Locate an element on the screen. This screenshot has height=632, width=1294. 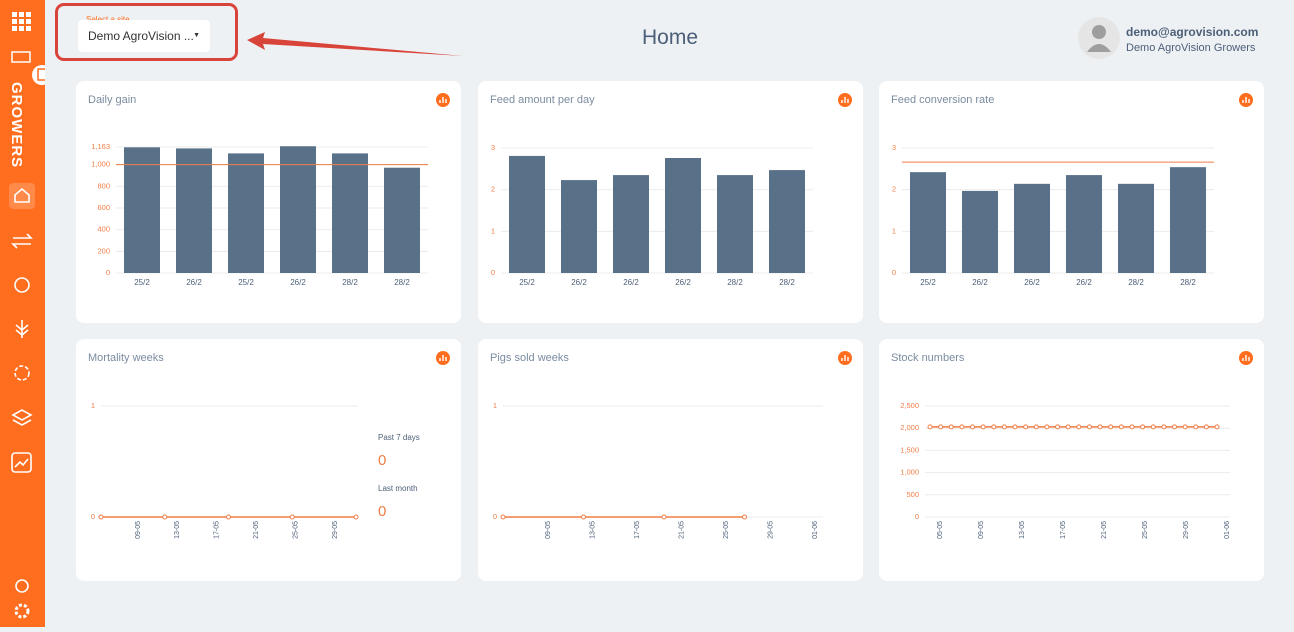
chart-title: Feed amount per day is located at coordinates (542, 100).